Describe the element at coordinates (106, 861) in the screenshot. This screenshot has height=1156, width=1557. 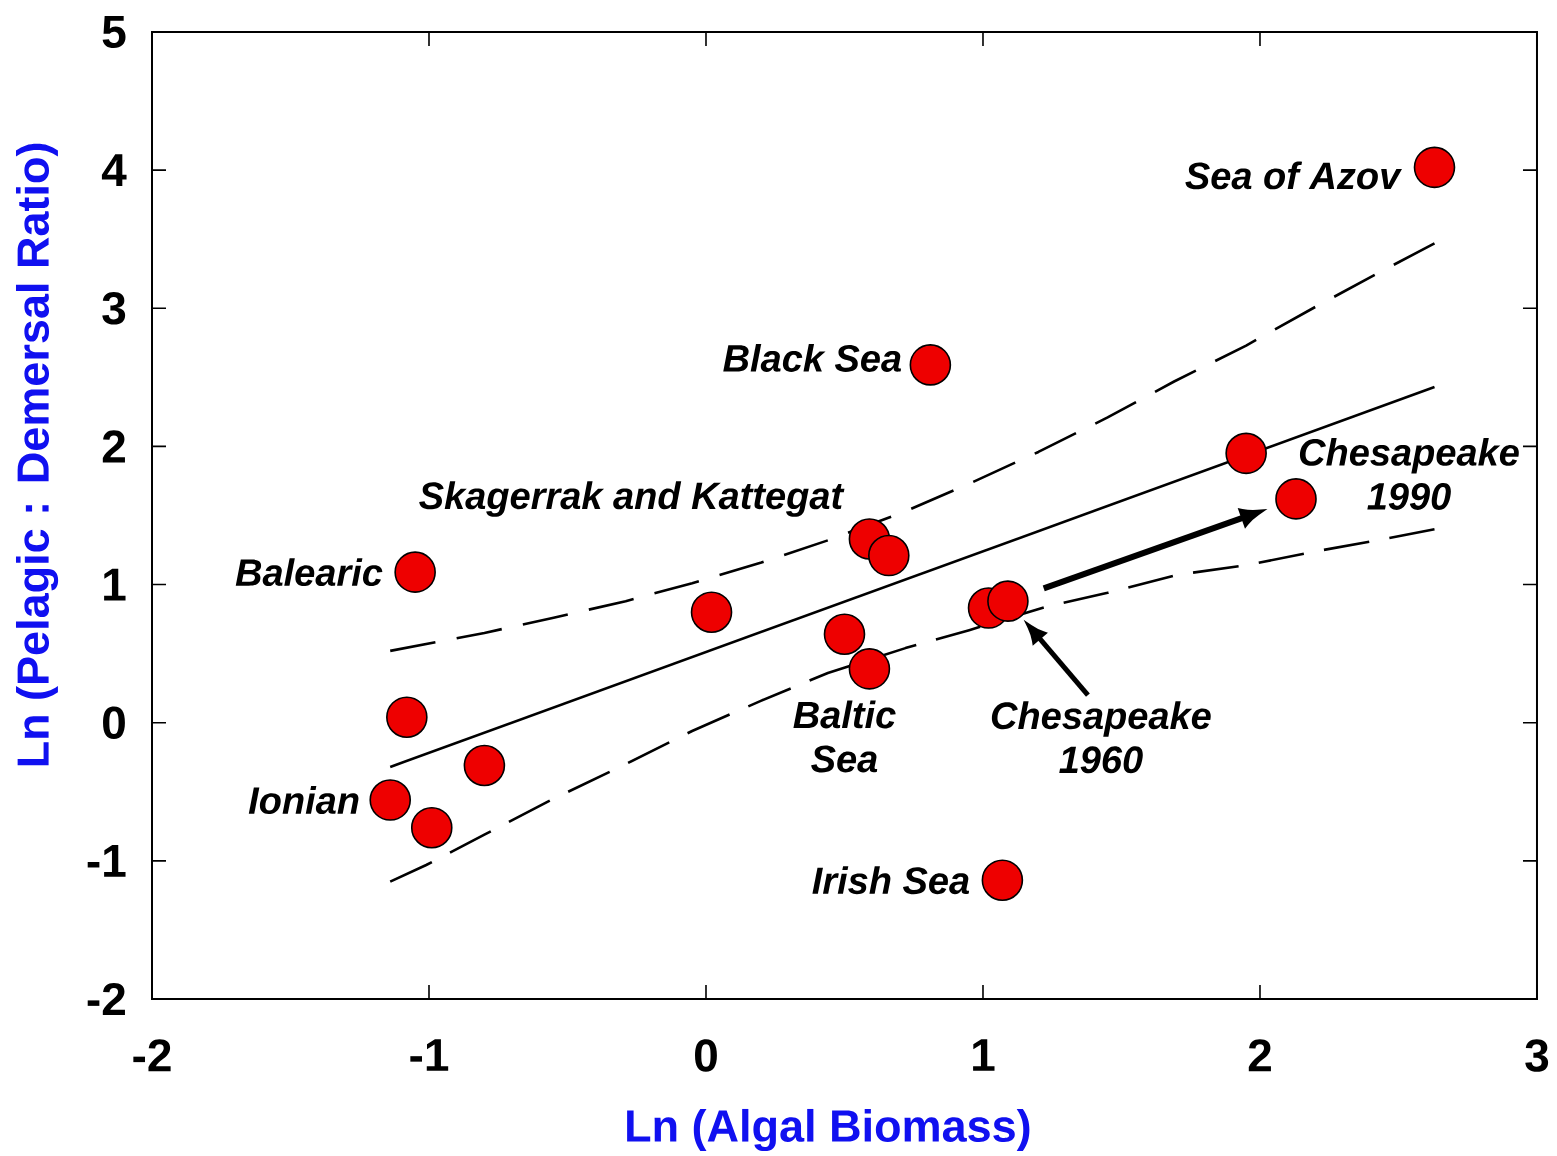
I see `y-tick-label: -1` at that location.